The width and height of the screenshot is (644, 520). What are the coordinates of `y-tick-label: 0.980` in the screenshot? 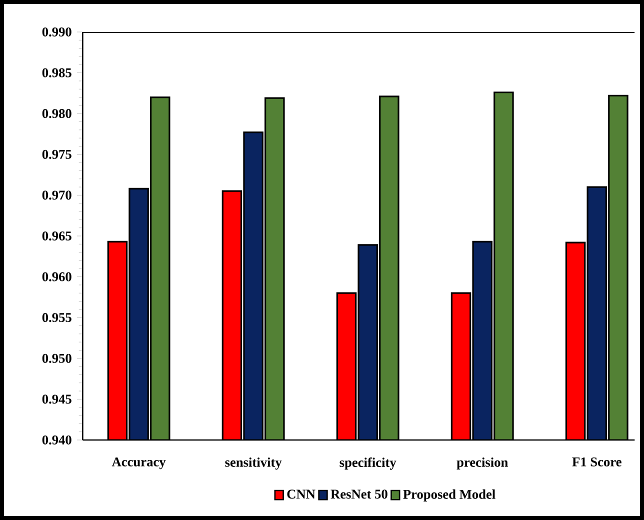 It's located at (57, 113).